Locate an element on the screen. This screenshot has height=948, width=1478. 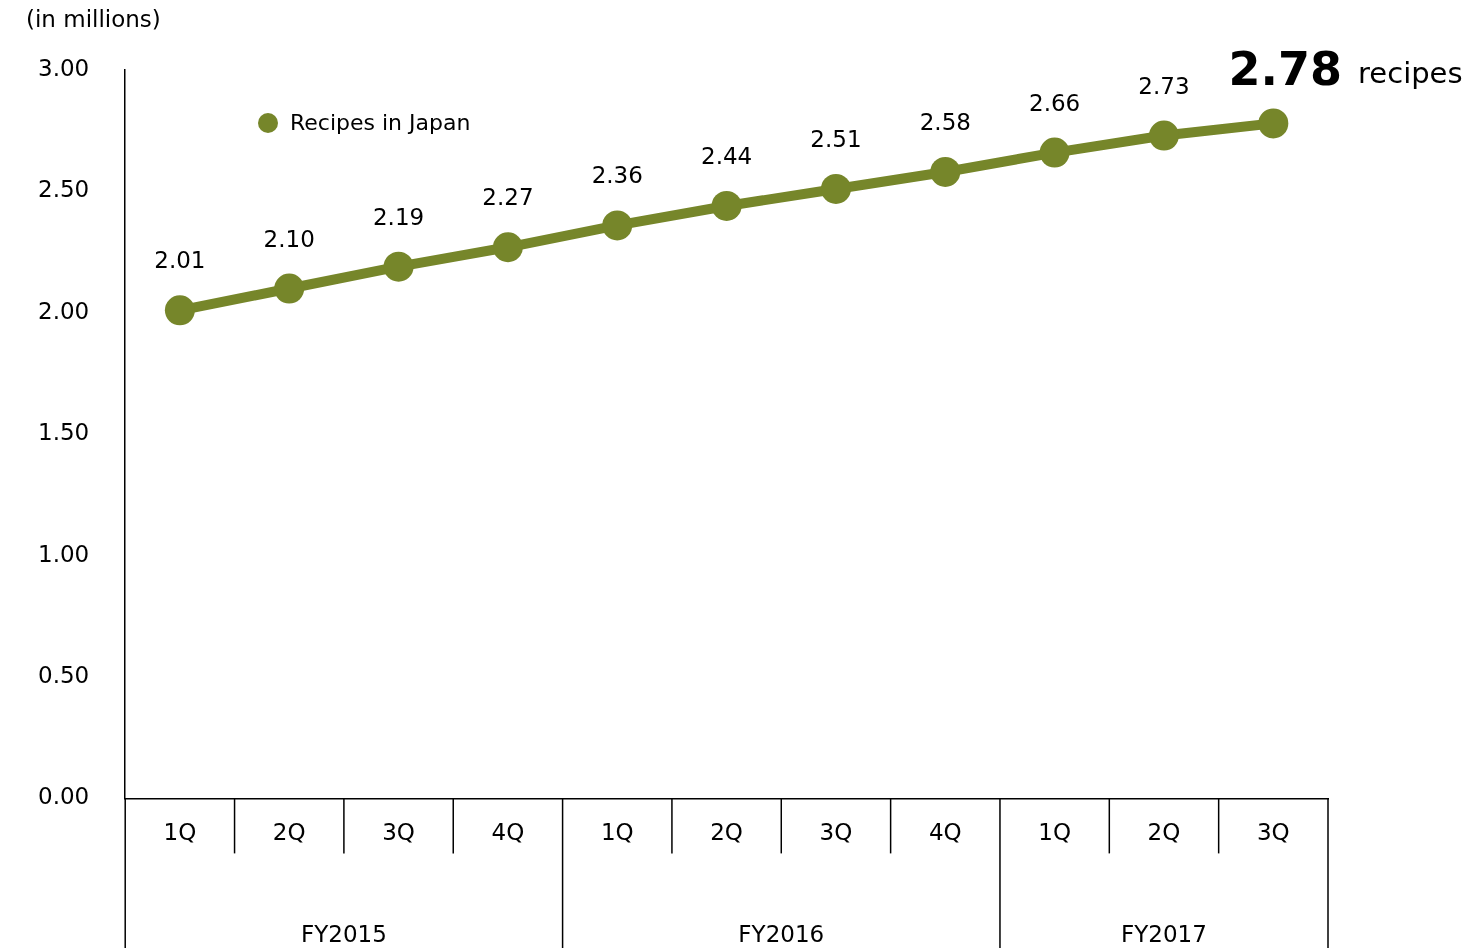
text: FY2015 is located at coordinates (343, 934).